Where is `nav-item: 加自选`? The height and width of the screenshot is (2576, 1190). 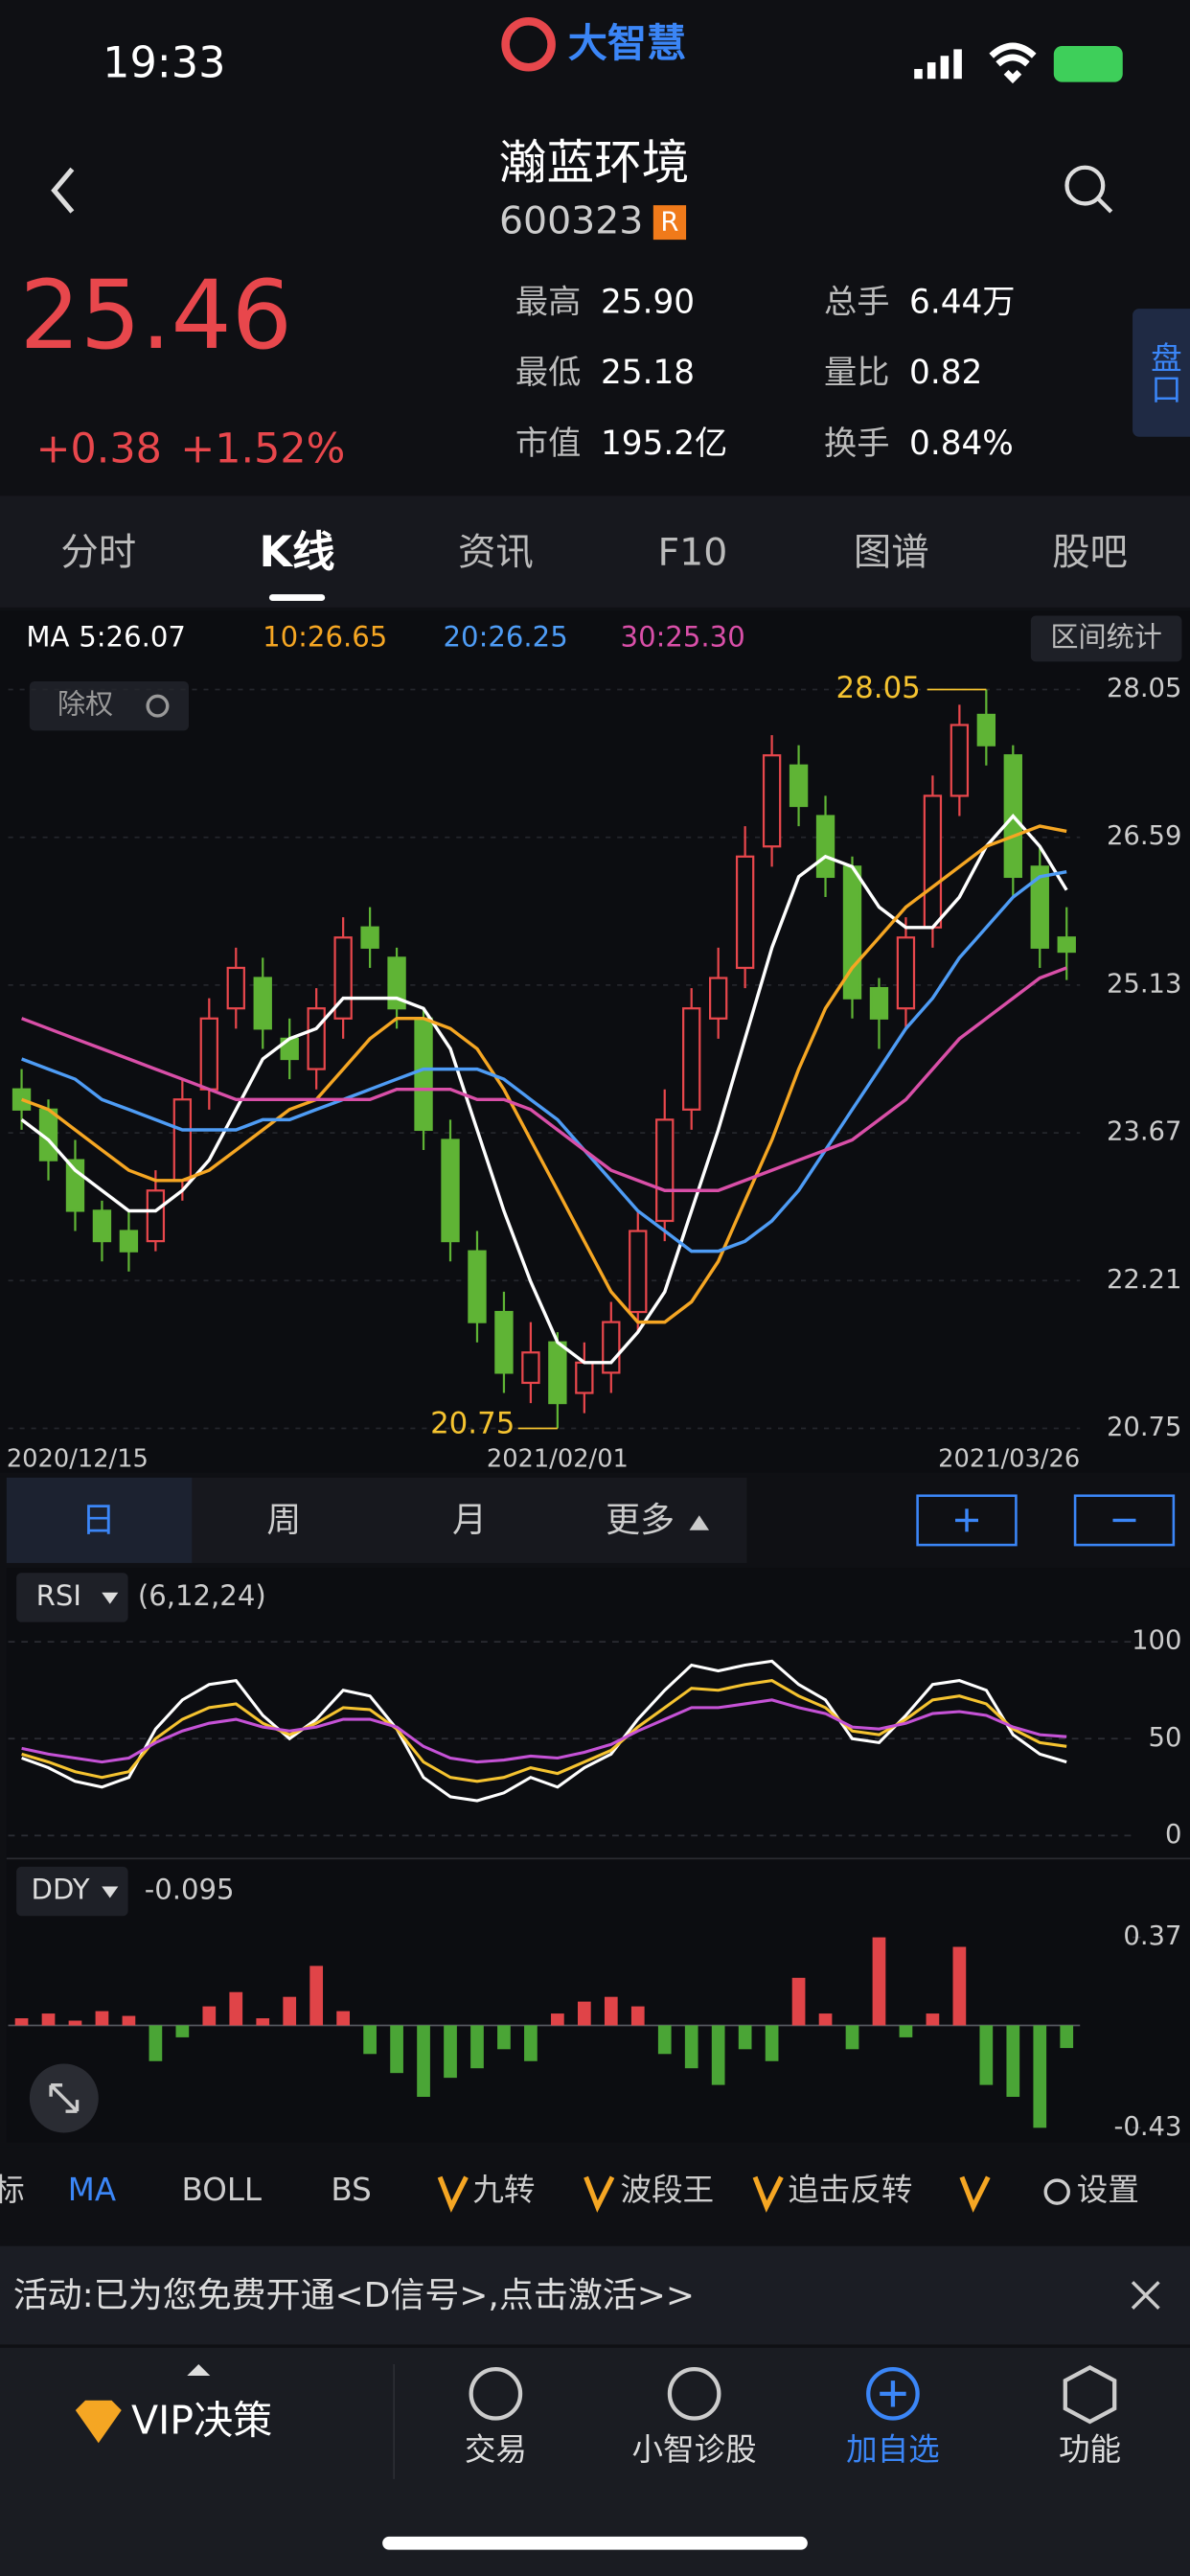 nav-item: 加自选 is located at coordinates (893, 2449).